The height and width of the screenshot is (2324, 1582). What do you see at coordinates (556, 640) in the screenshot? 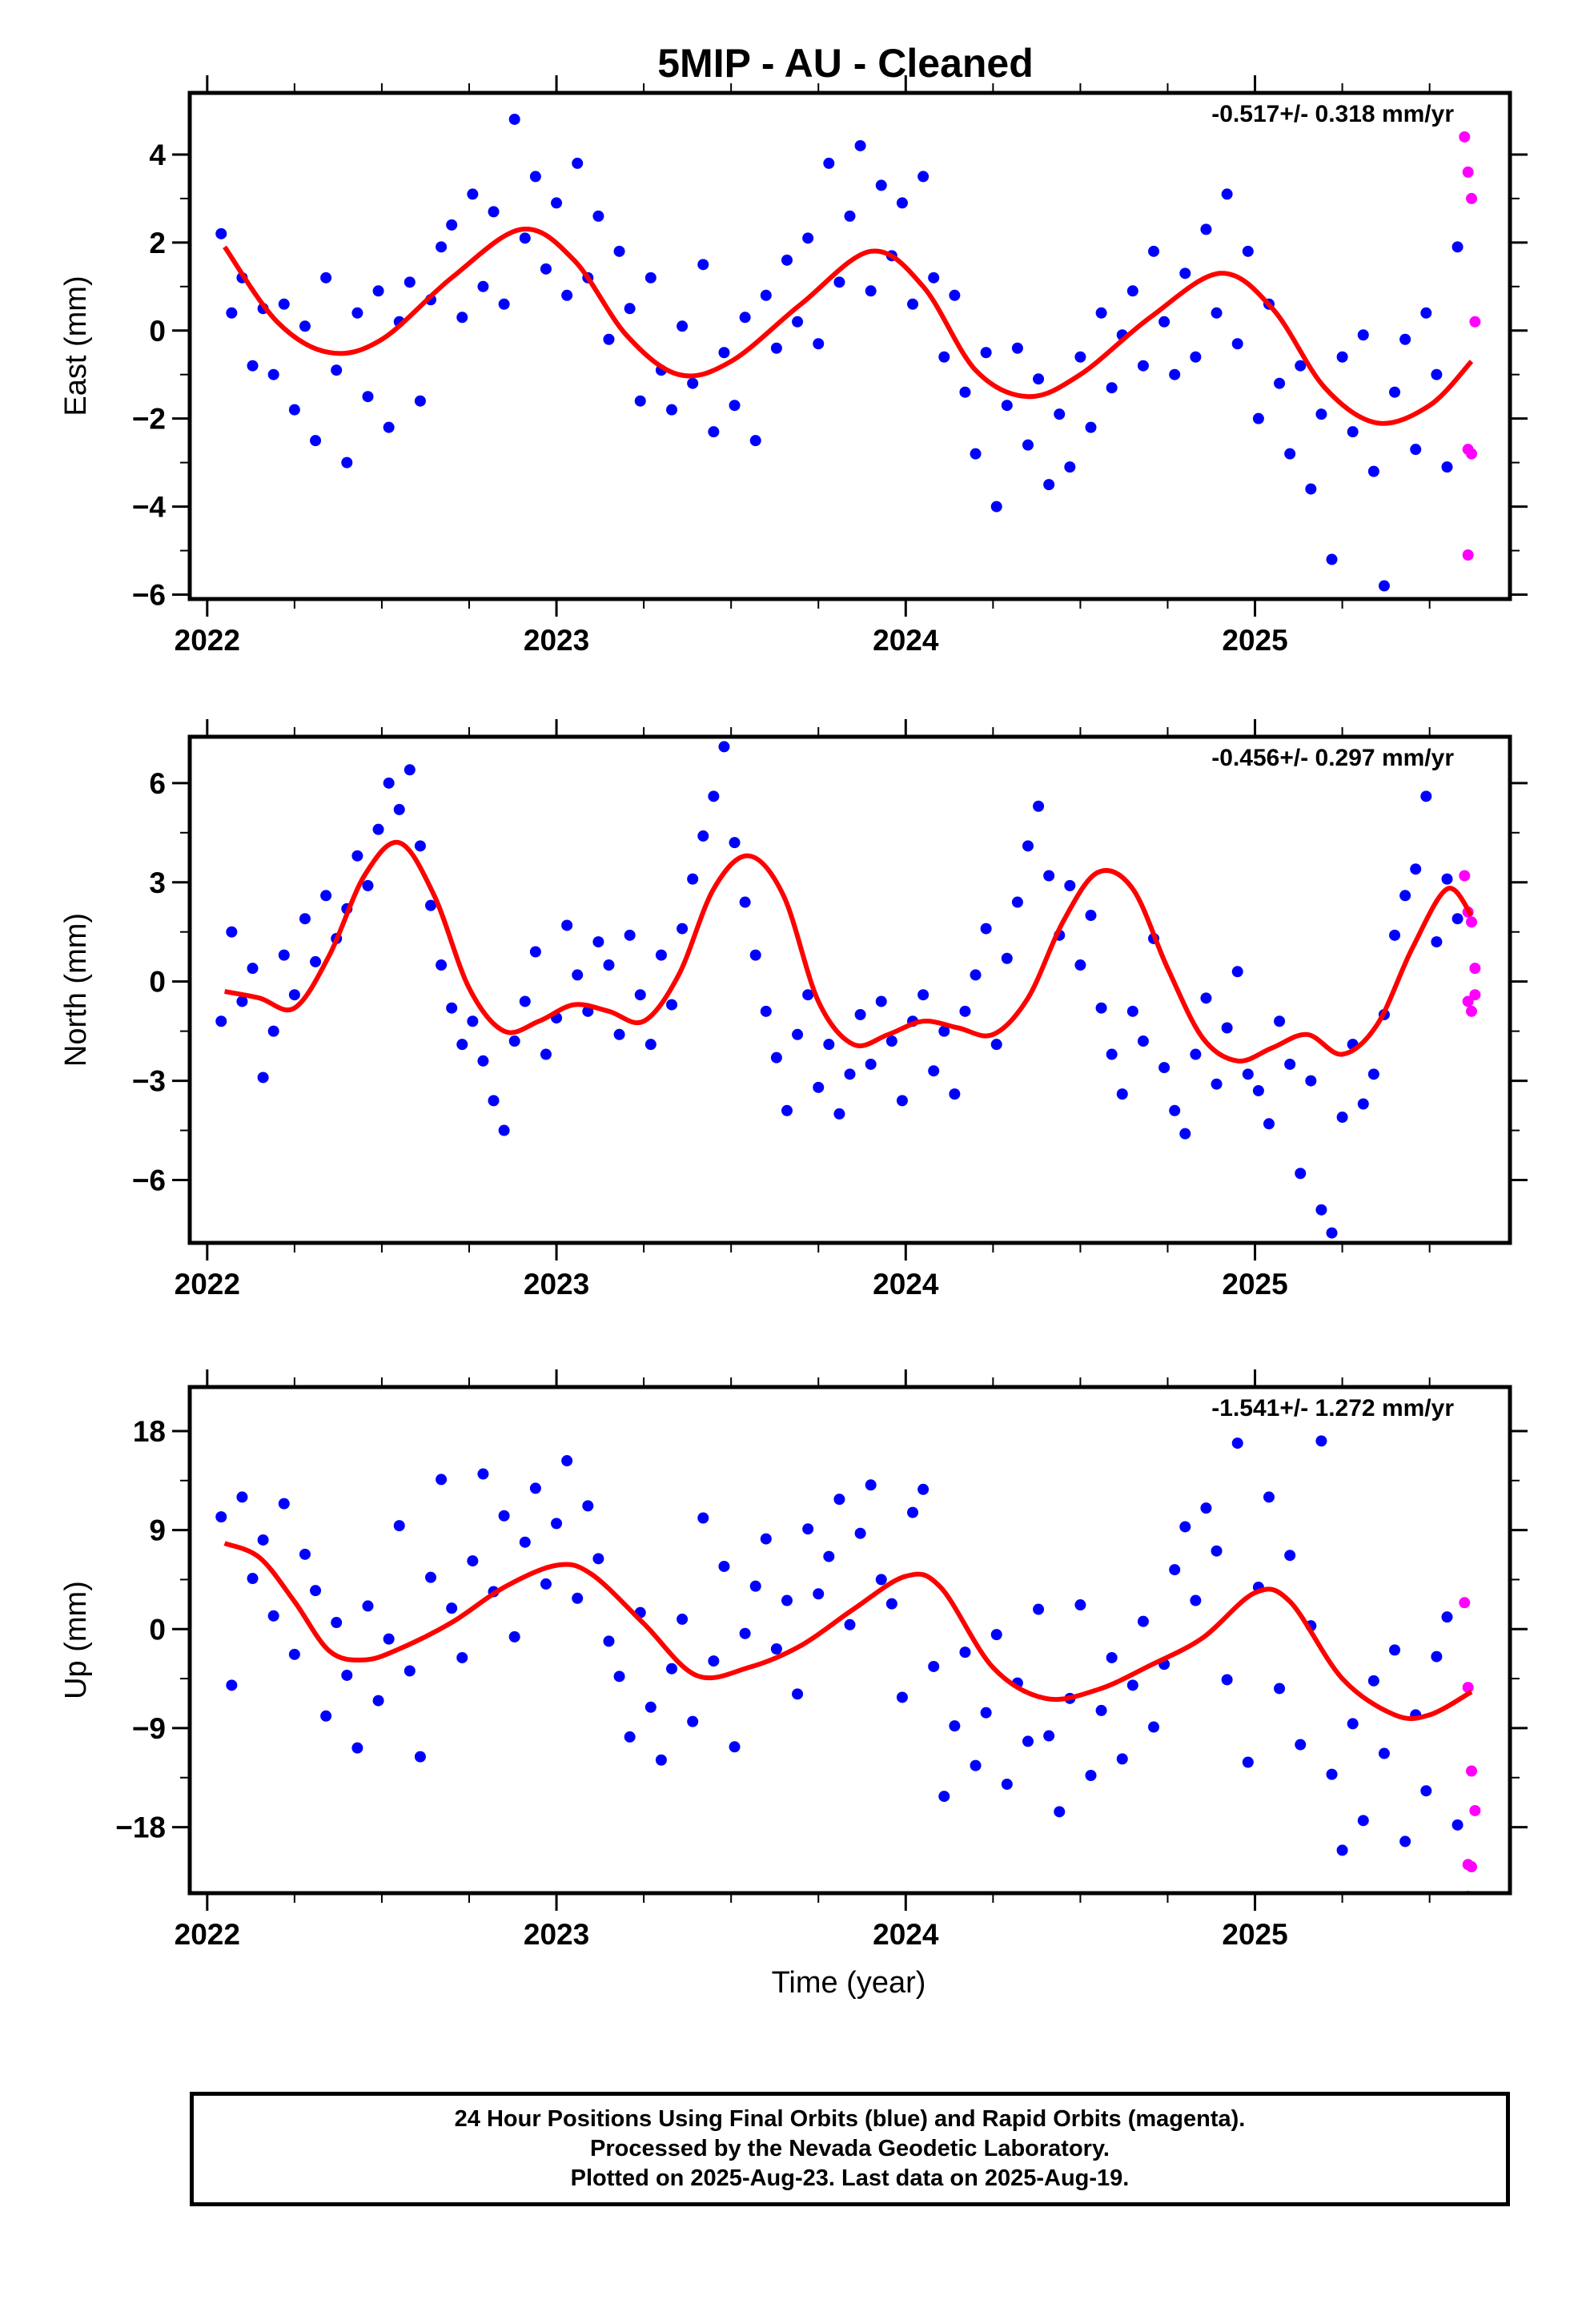
I see `east-x-tick-label: 2023` at bounding box center [556, 640].